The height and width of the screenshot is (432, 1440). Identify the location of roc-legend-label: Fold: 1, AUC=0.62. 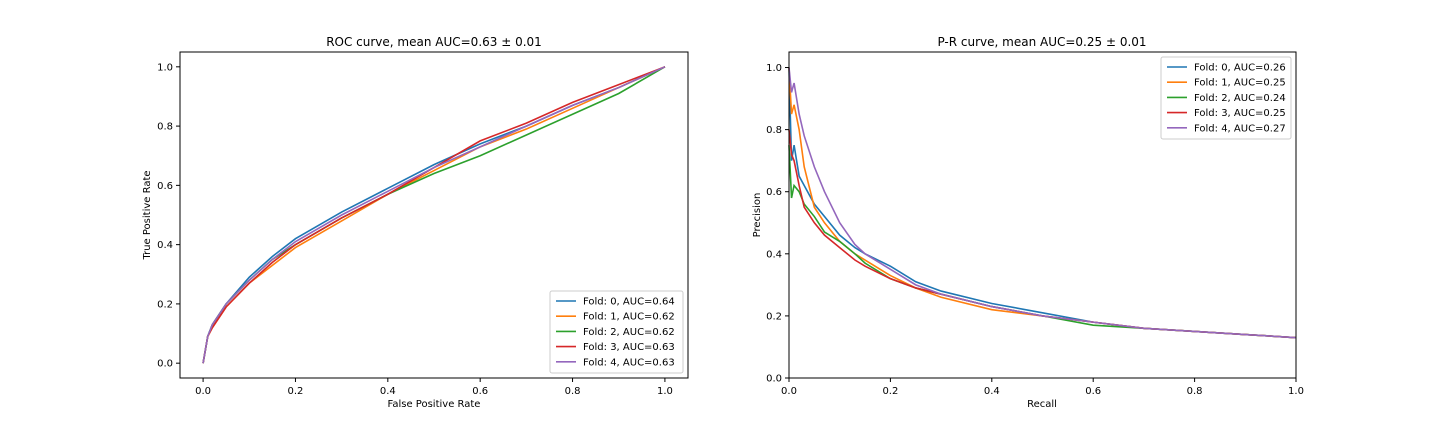
(629, 317).